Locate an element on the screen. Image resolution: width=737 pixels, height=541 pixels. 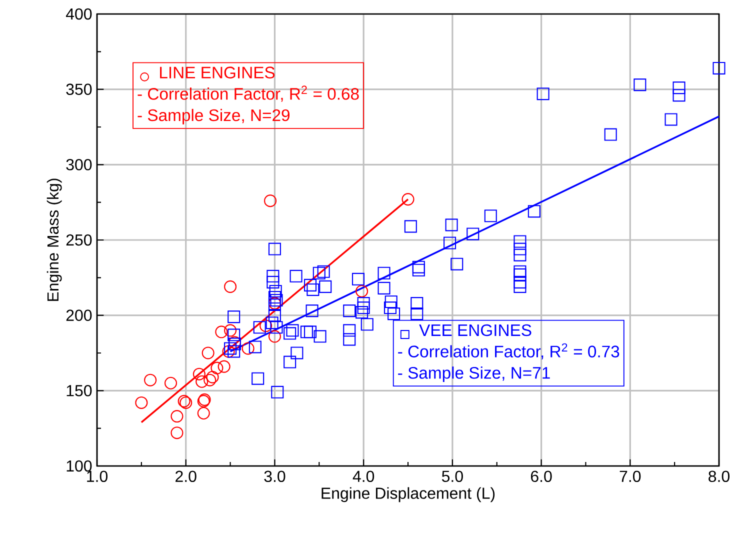
y-tick-label: 100 is located at coordinates (79, 466).